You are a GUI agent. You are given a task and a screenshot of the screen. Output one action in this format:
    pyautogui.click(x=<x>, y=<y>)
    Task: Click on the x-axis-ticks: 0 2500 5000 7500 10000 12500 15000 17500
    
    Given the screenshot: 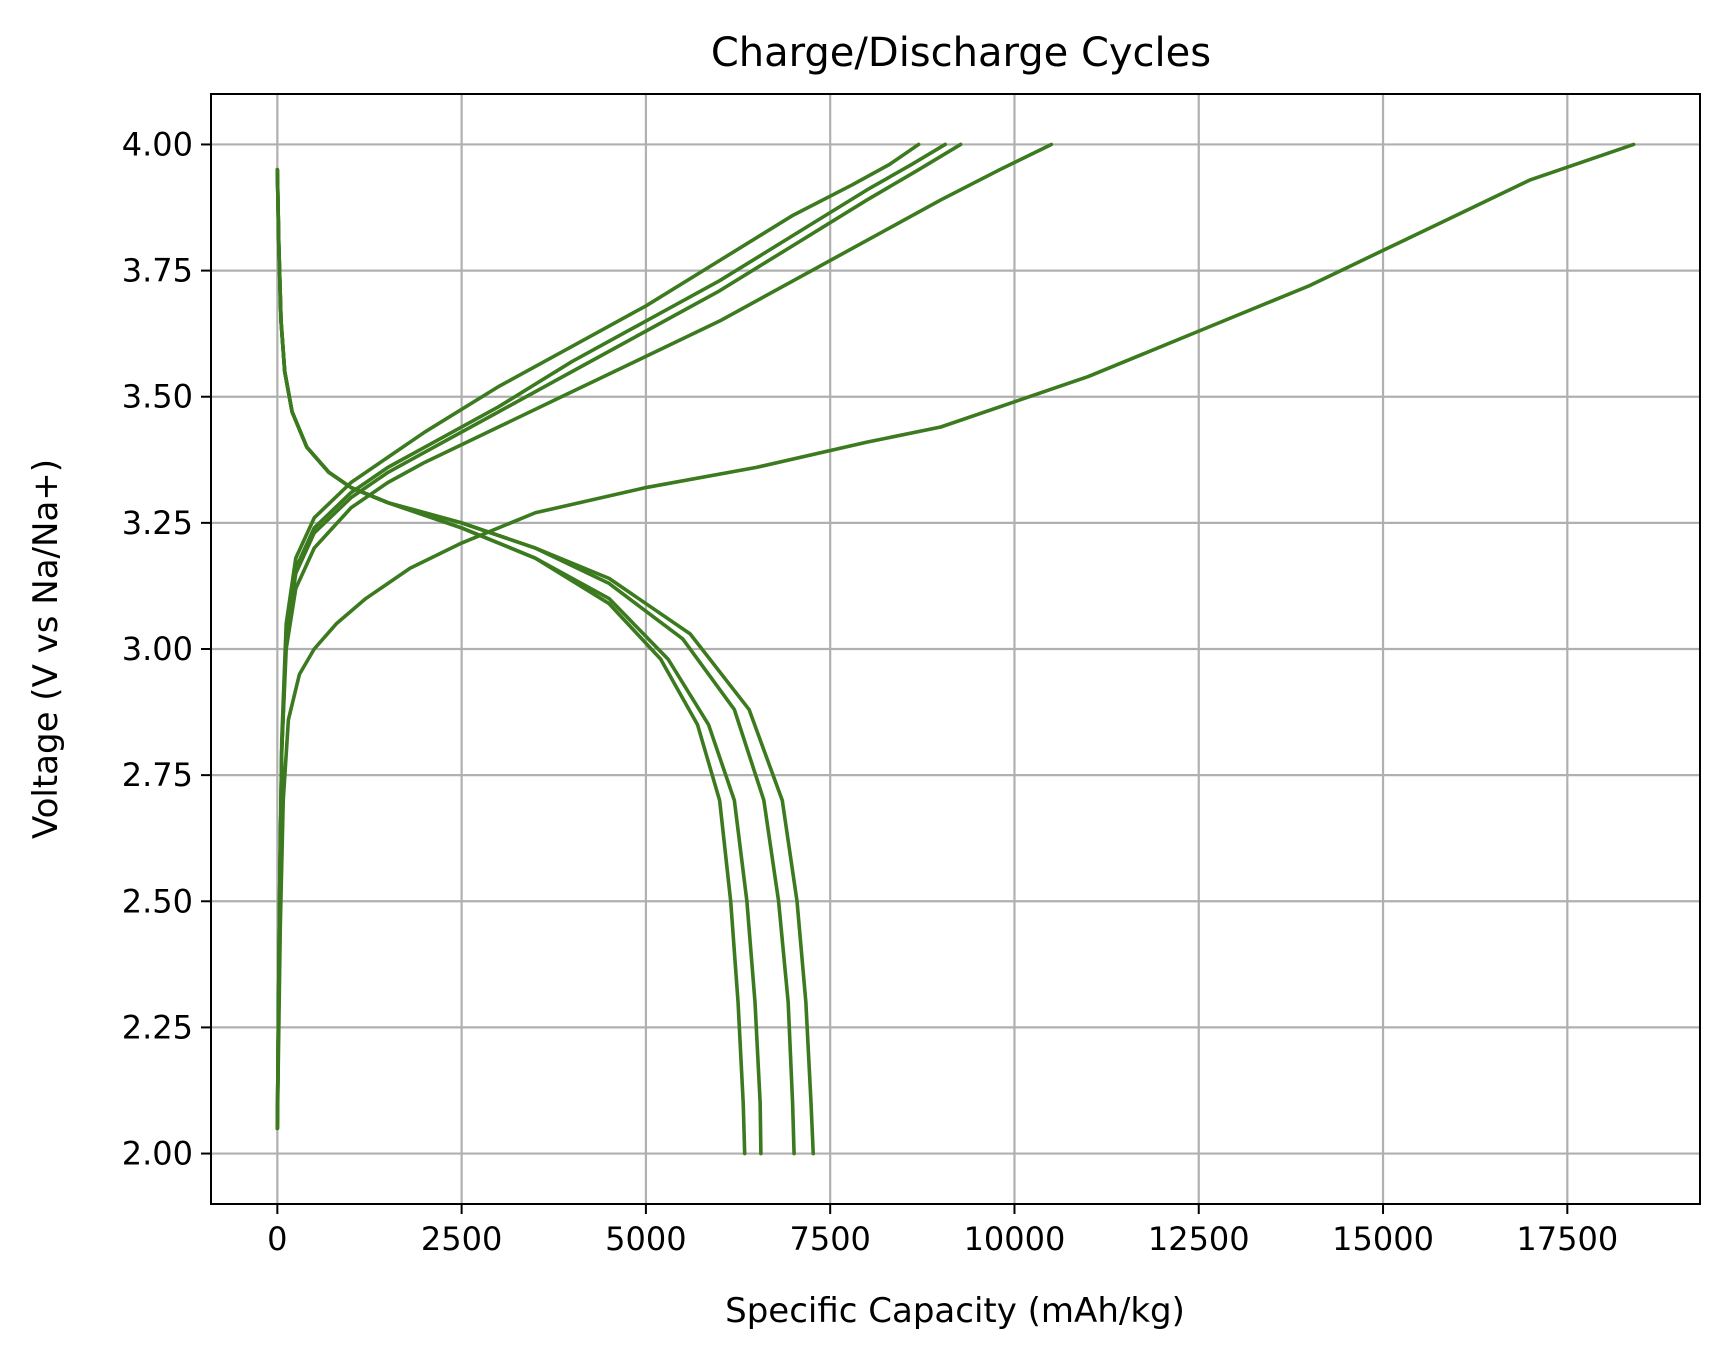 What is the action you would take?
    pyautogui.click(x=942, y=1231)
    